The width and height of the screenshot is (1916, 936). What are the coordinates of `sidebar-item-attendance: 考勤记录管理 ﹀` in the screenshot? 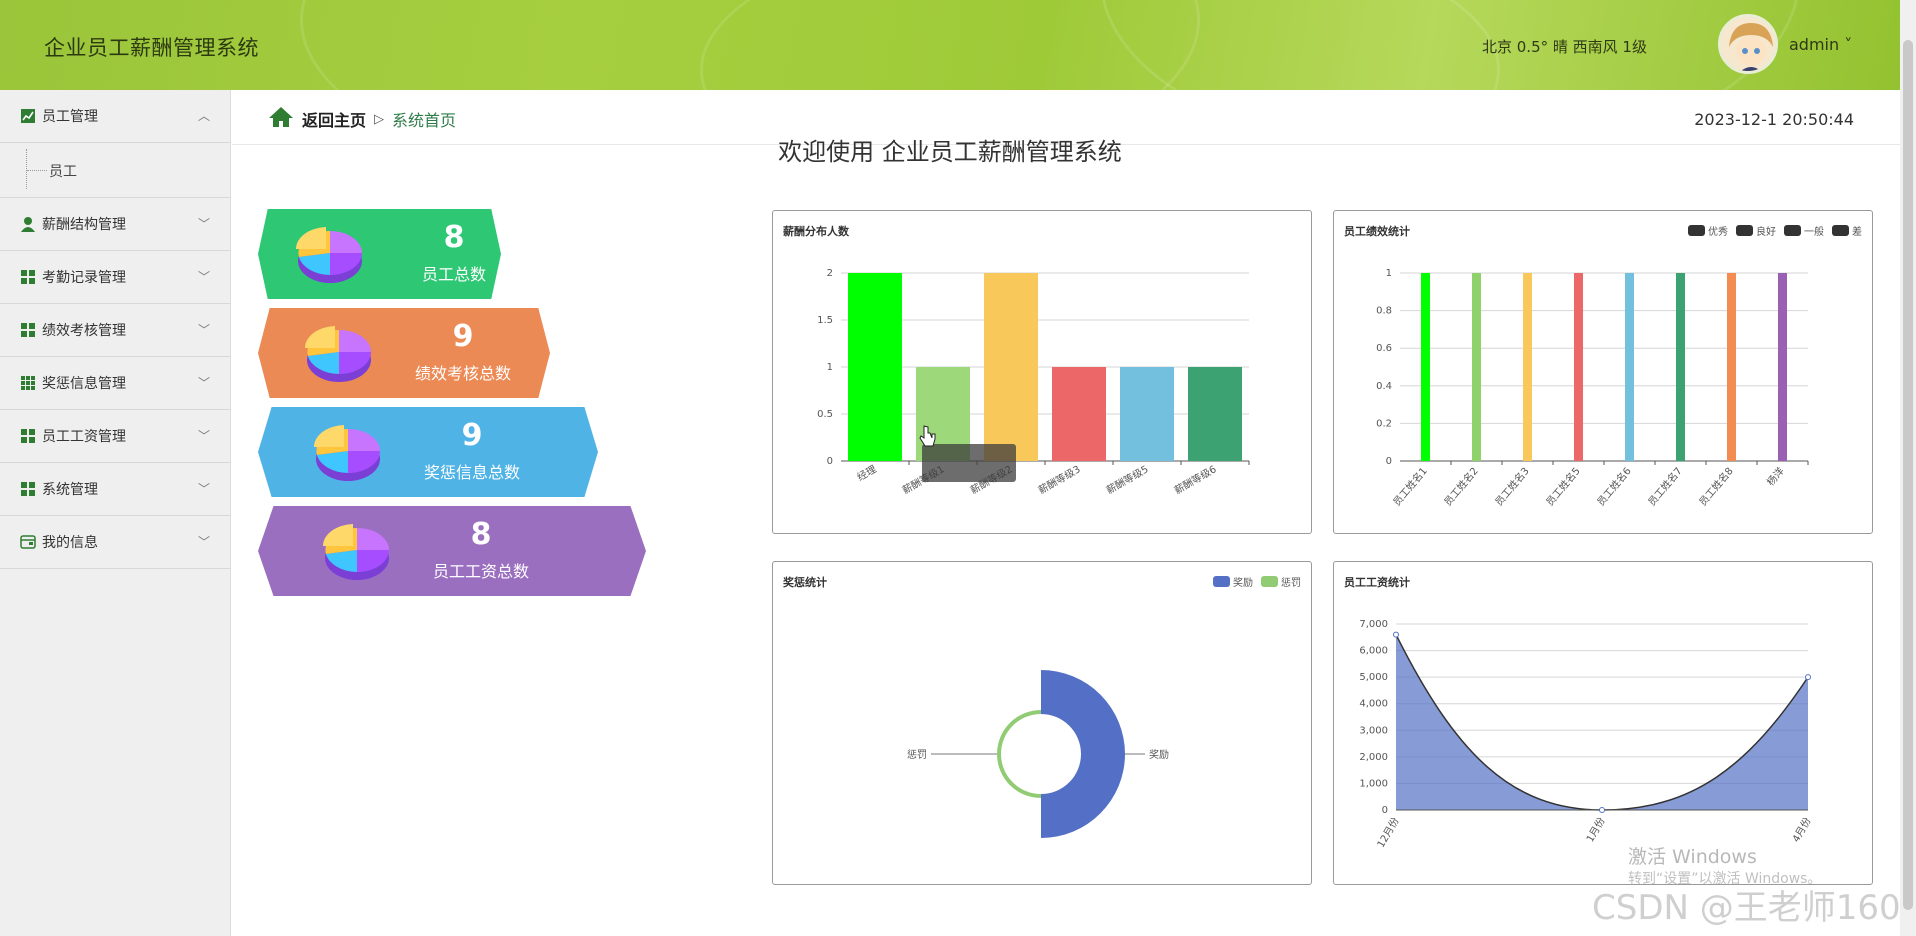 It's located at (115, 277).